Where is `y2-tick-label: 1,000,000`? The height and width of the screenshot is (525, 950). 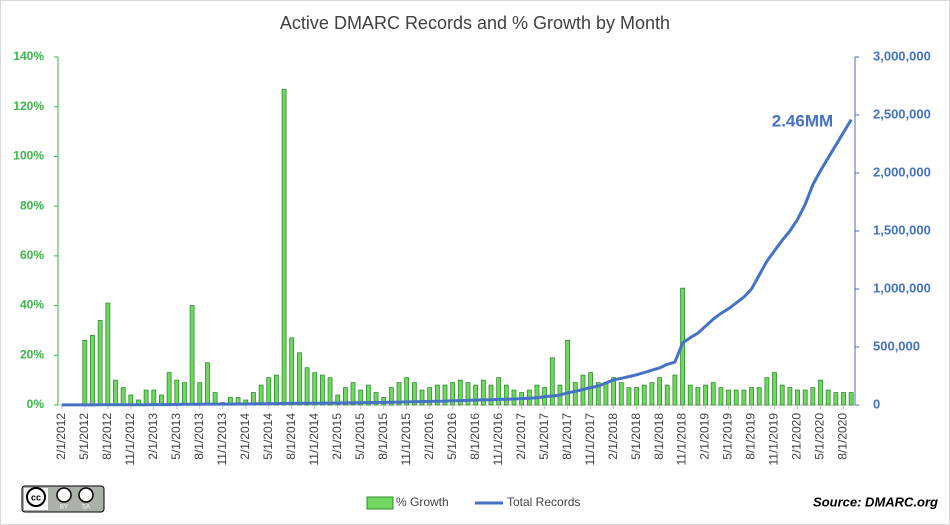
y2-tick-label: 1,000,000 is located at coordinates (902, 287).